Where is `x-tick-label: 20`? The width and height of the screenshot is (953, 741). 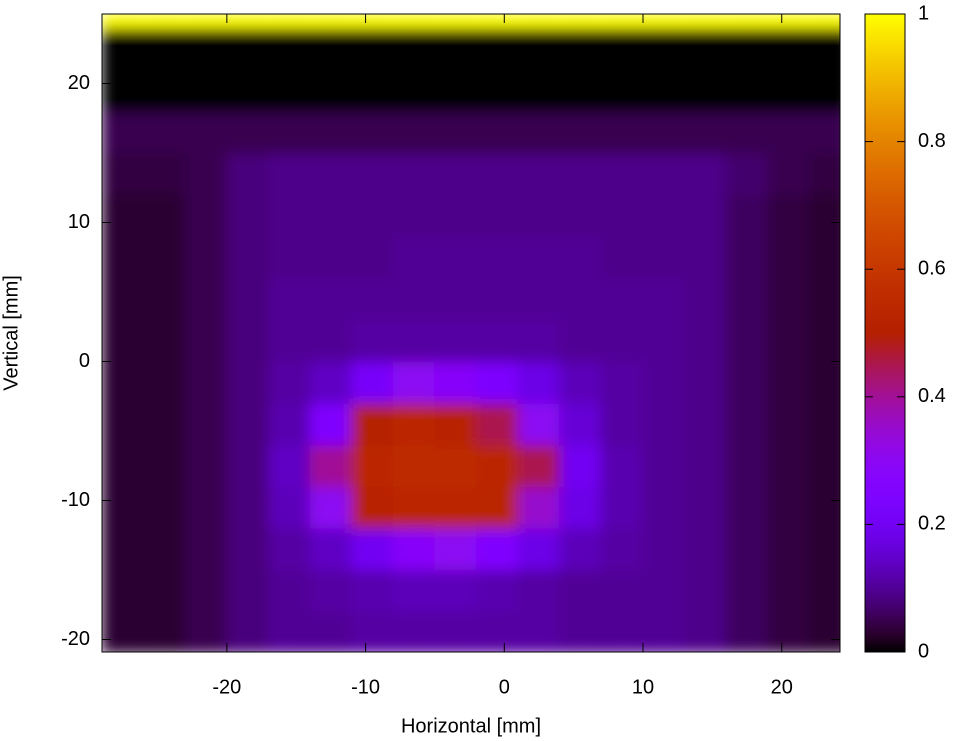
x-tick-label: 20 is located at coordinates (782, 687).